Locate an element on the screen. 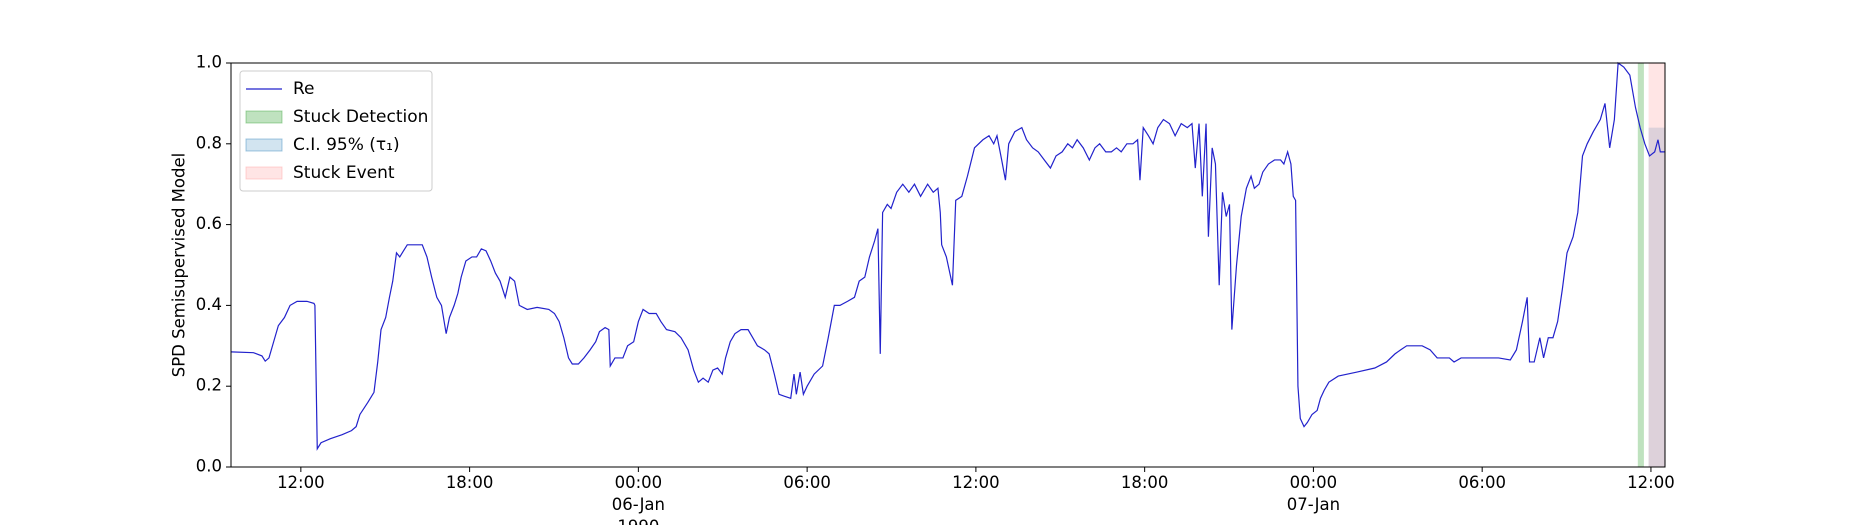 The width and height of the screenshot is (1850, 525). legend-label: Re is located at coordinates (304, 89).